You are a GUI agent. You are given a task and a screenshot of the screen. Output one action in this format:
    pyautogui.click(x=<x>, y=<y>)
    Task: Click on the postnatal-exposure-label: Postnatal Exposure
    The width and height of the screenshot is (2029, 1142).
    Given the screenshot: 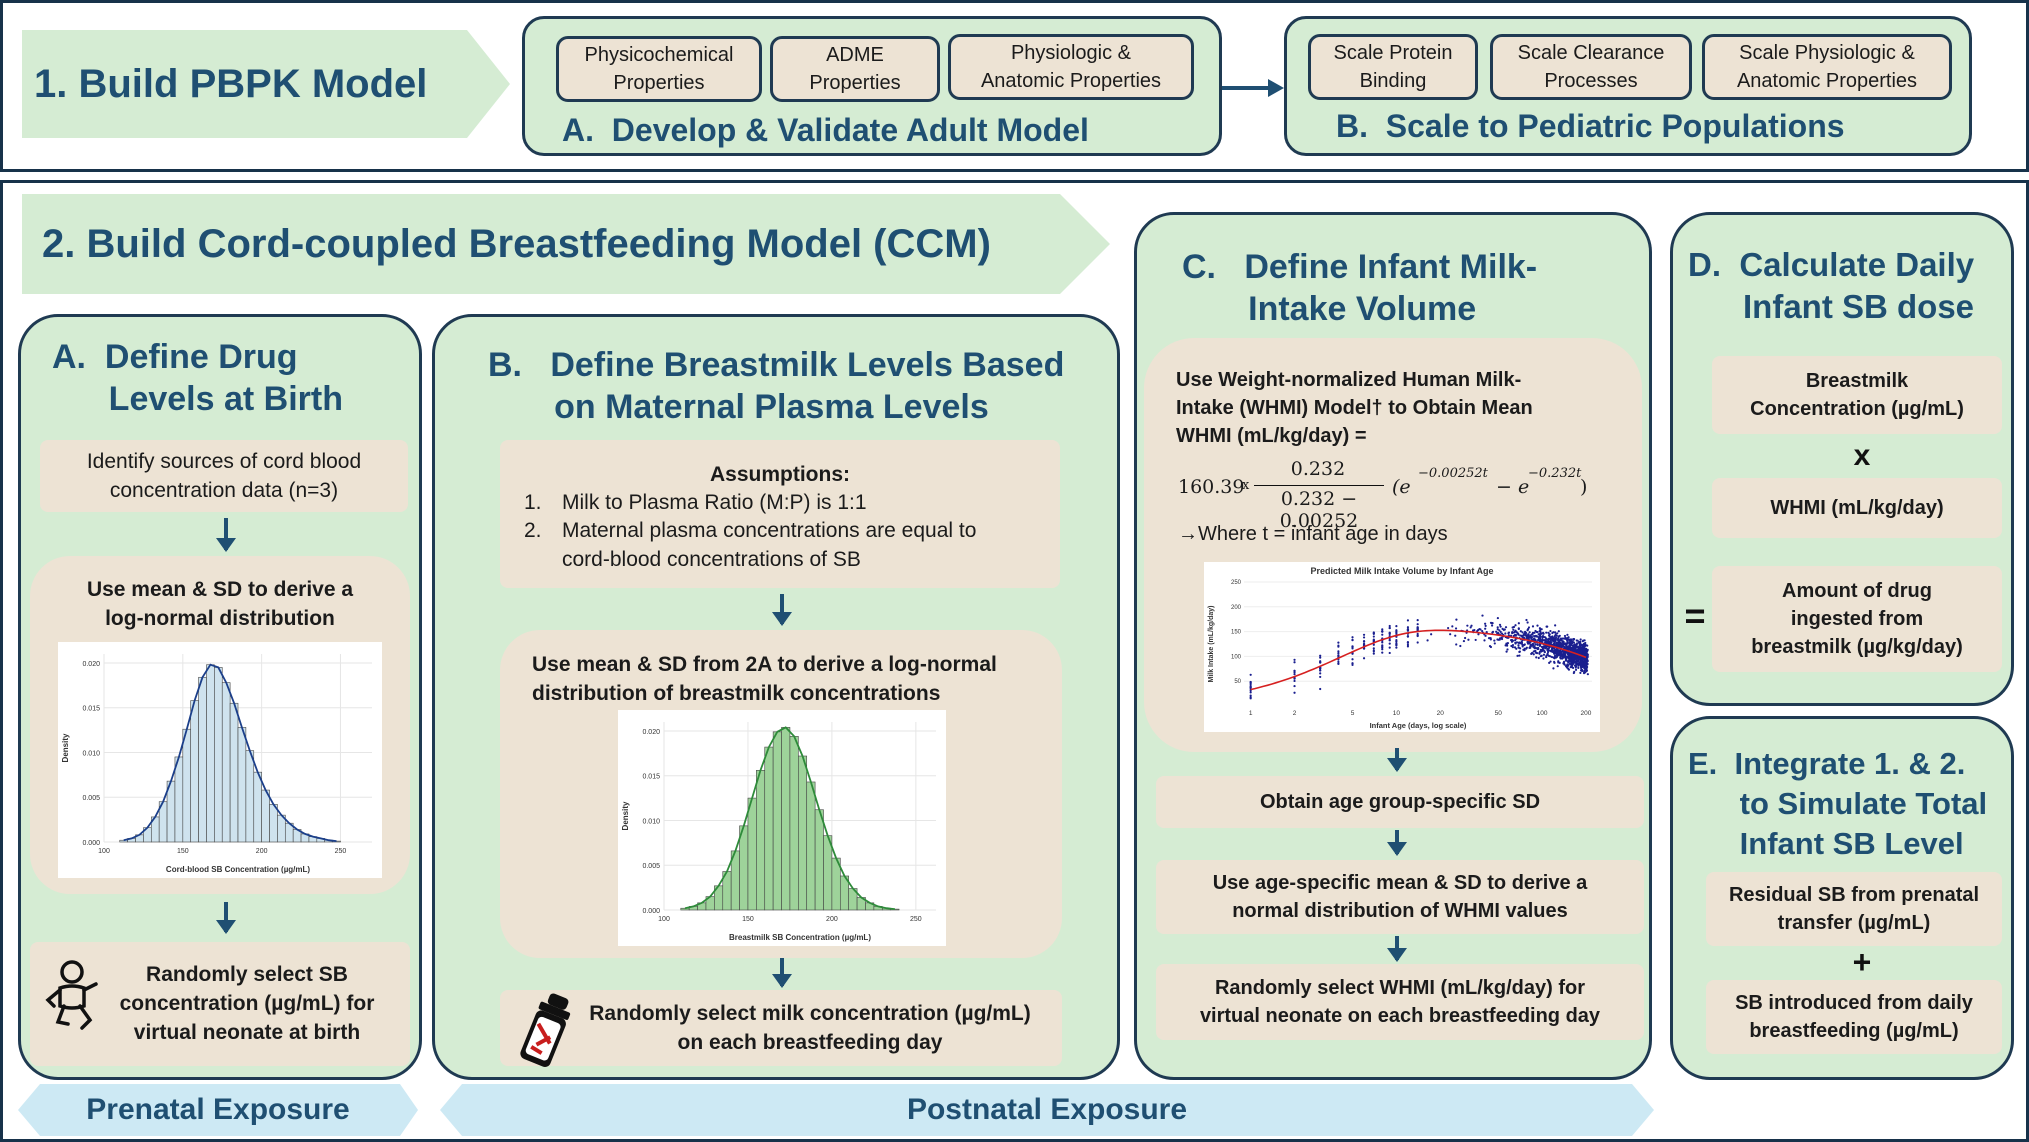 What is the action you would take?
    pyautogui.click(x=1047, y=1109)
    